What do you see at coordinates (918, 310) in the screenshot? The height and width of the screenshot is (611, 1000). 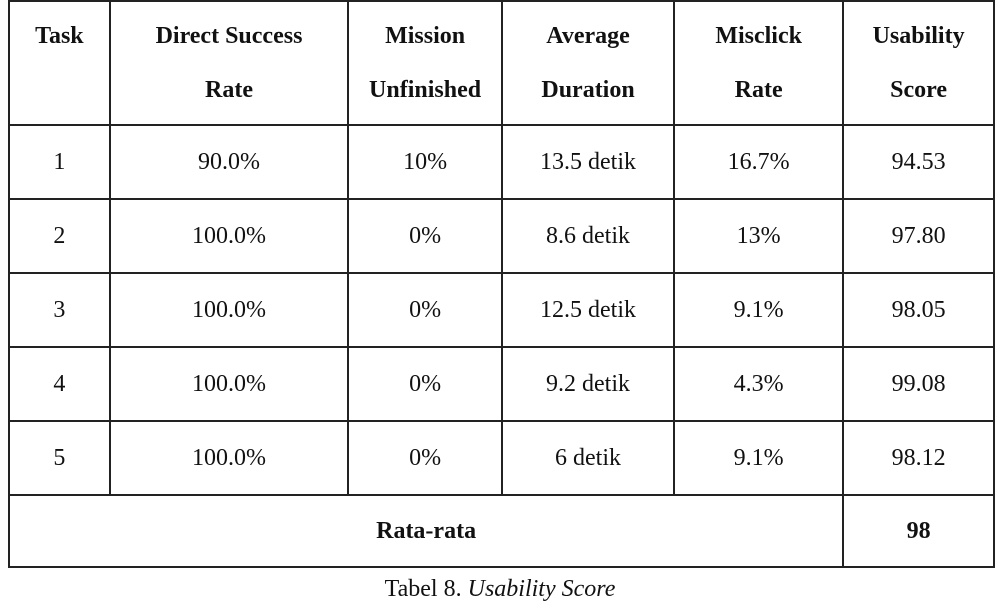 I see `cell-usability-score: 98.05` at bounding box center [918, 310].